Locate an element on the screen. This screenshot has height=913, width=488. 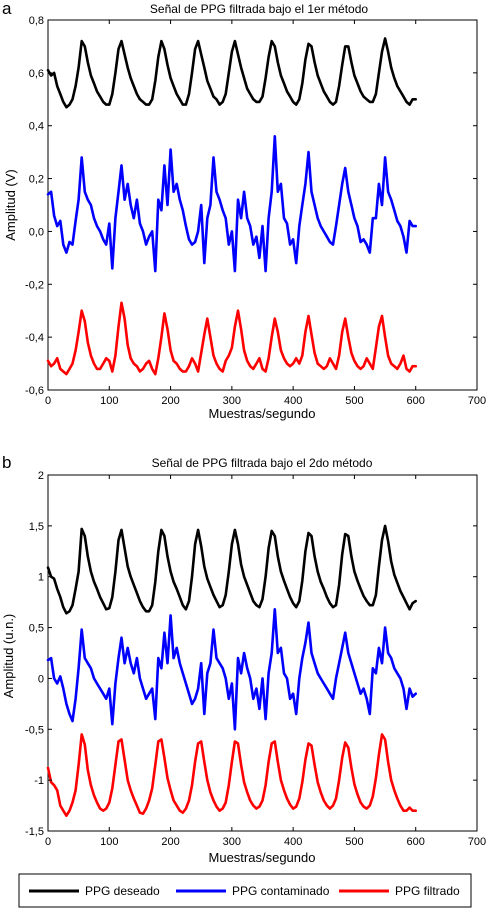
panel-b-letter: b is located at coordinates (6, 462).